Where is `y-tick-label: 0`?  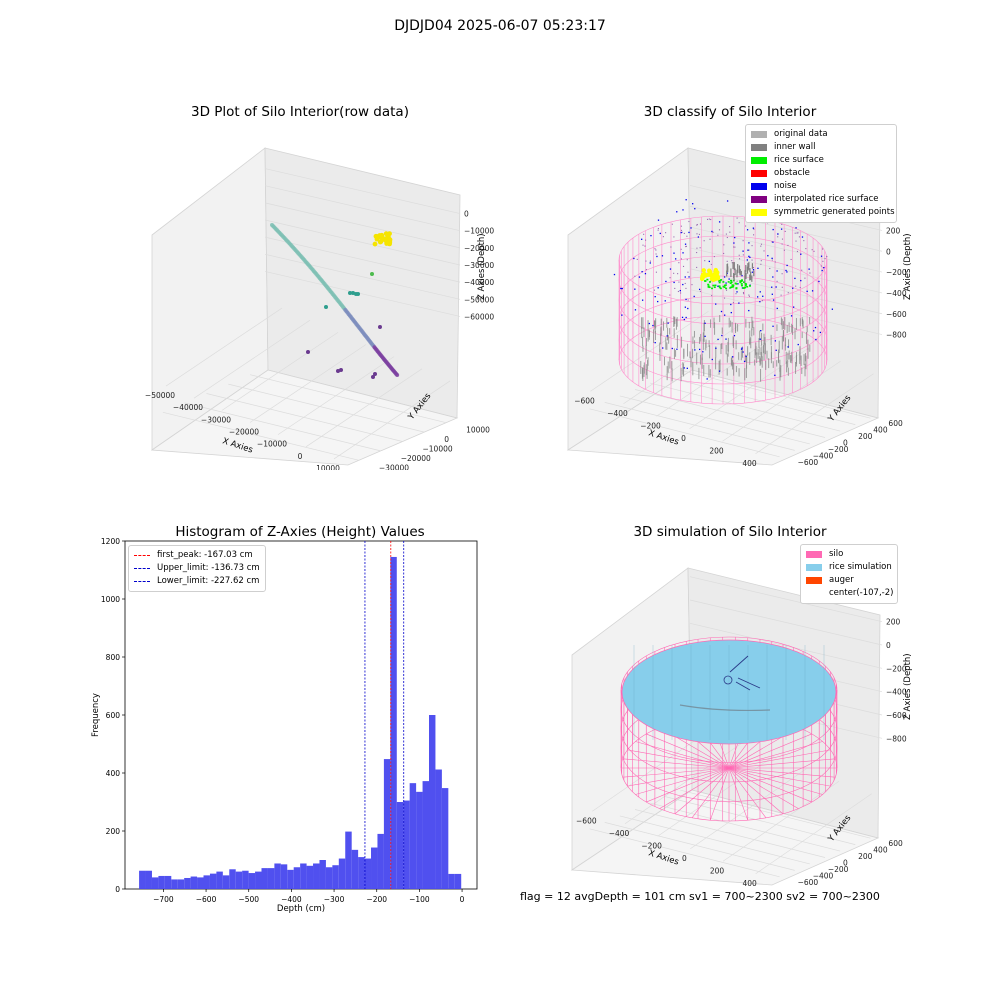
y-tick-label: 0 is located at coordinates (117, 889).